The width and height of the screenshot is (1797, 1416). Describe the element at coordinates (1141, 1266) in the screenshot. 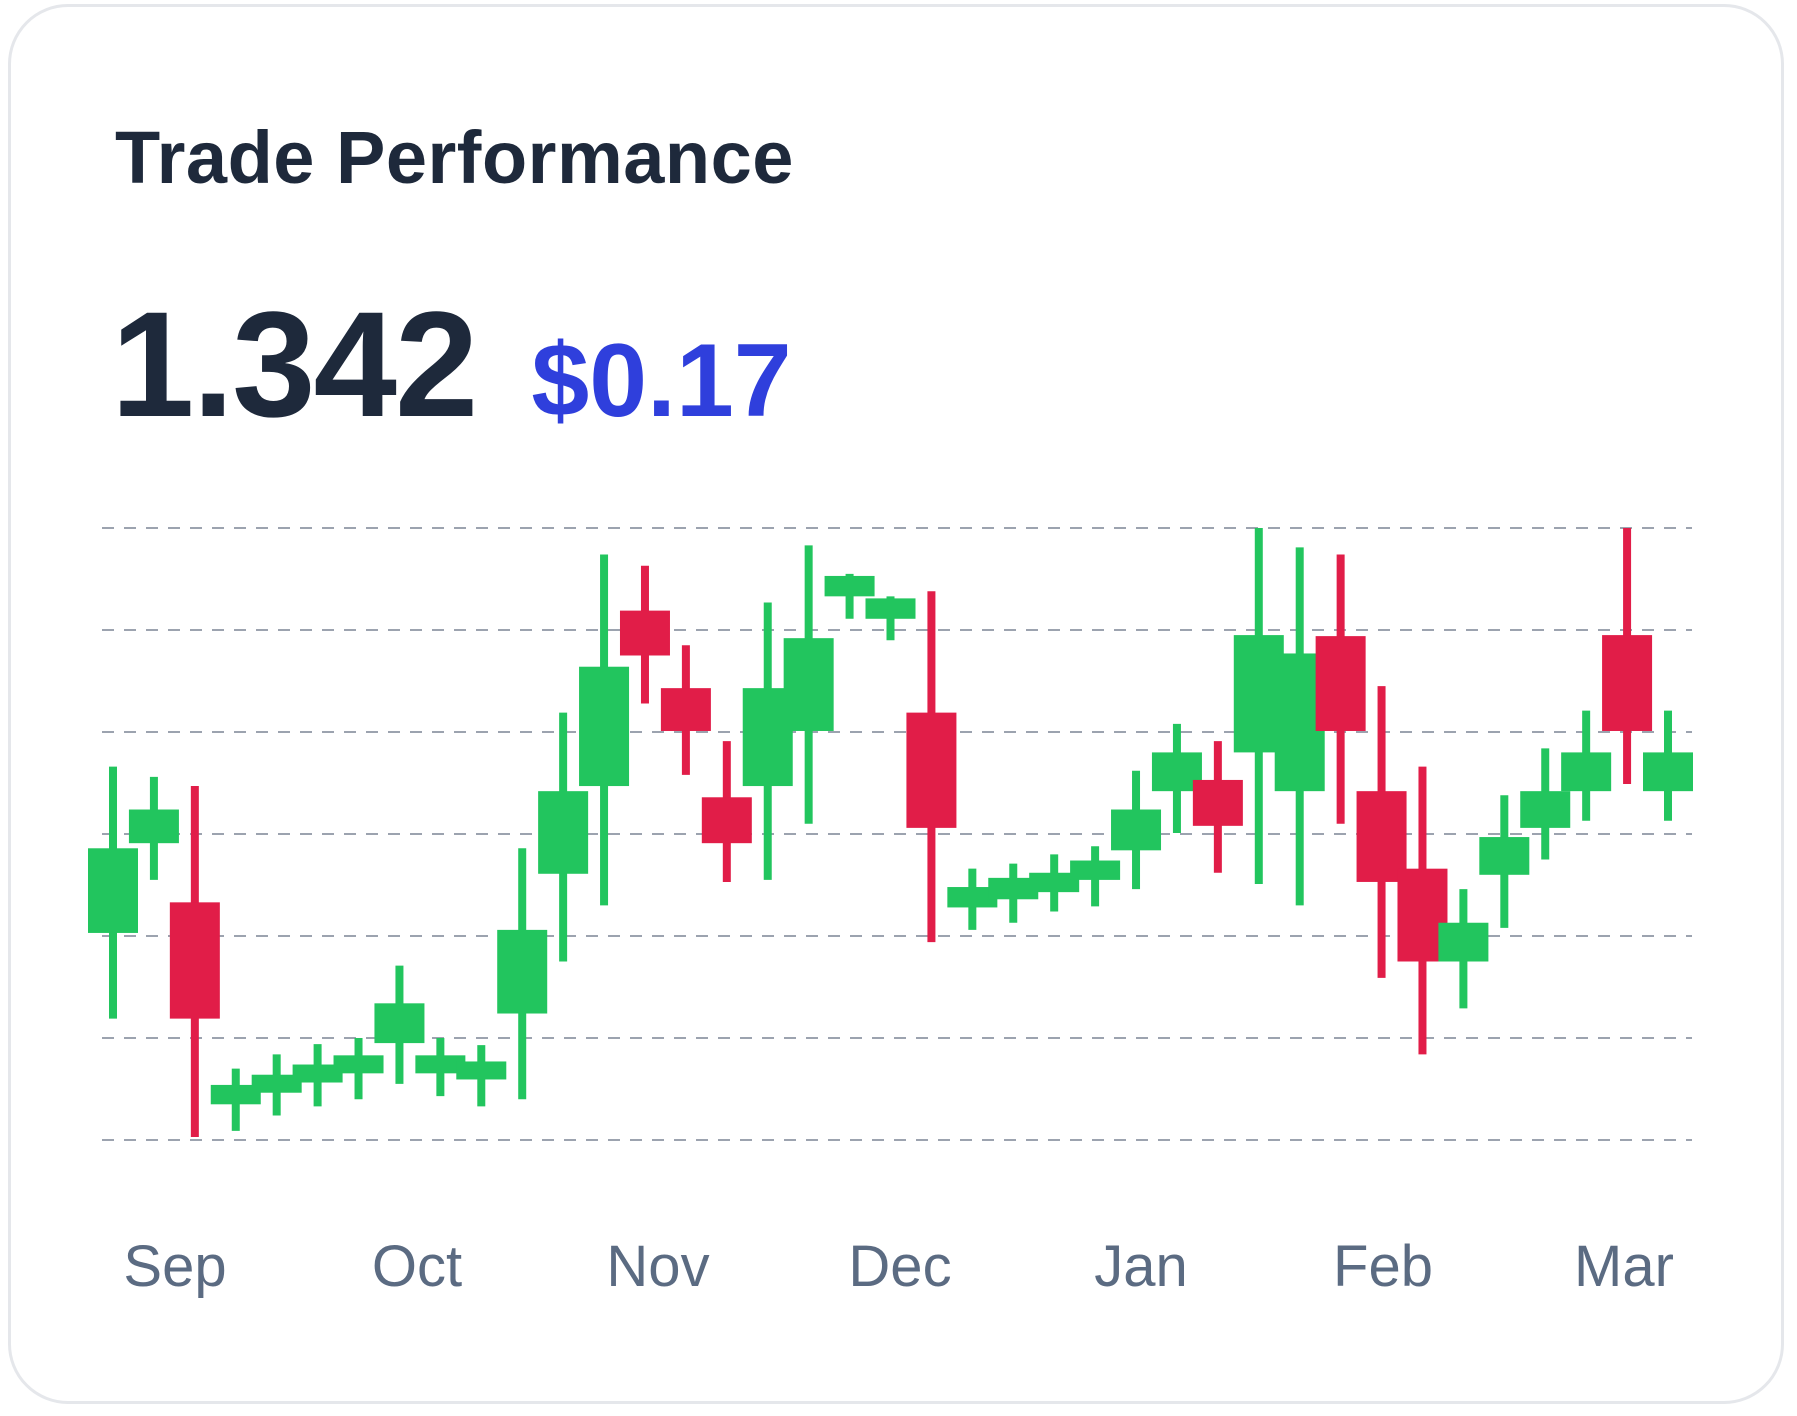

I see `x-axis-label: Jan` at that location.